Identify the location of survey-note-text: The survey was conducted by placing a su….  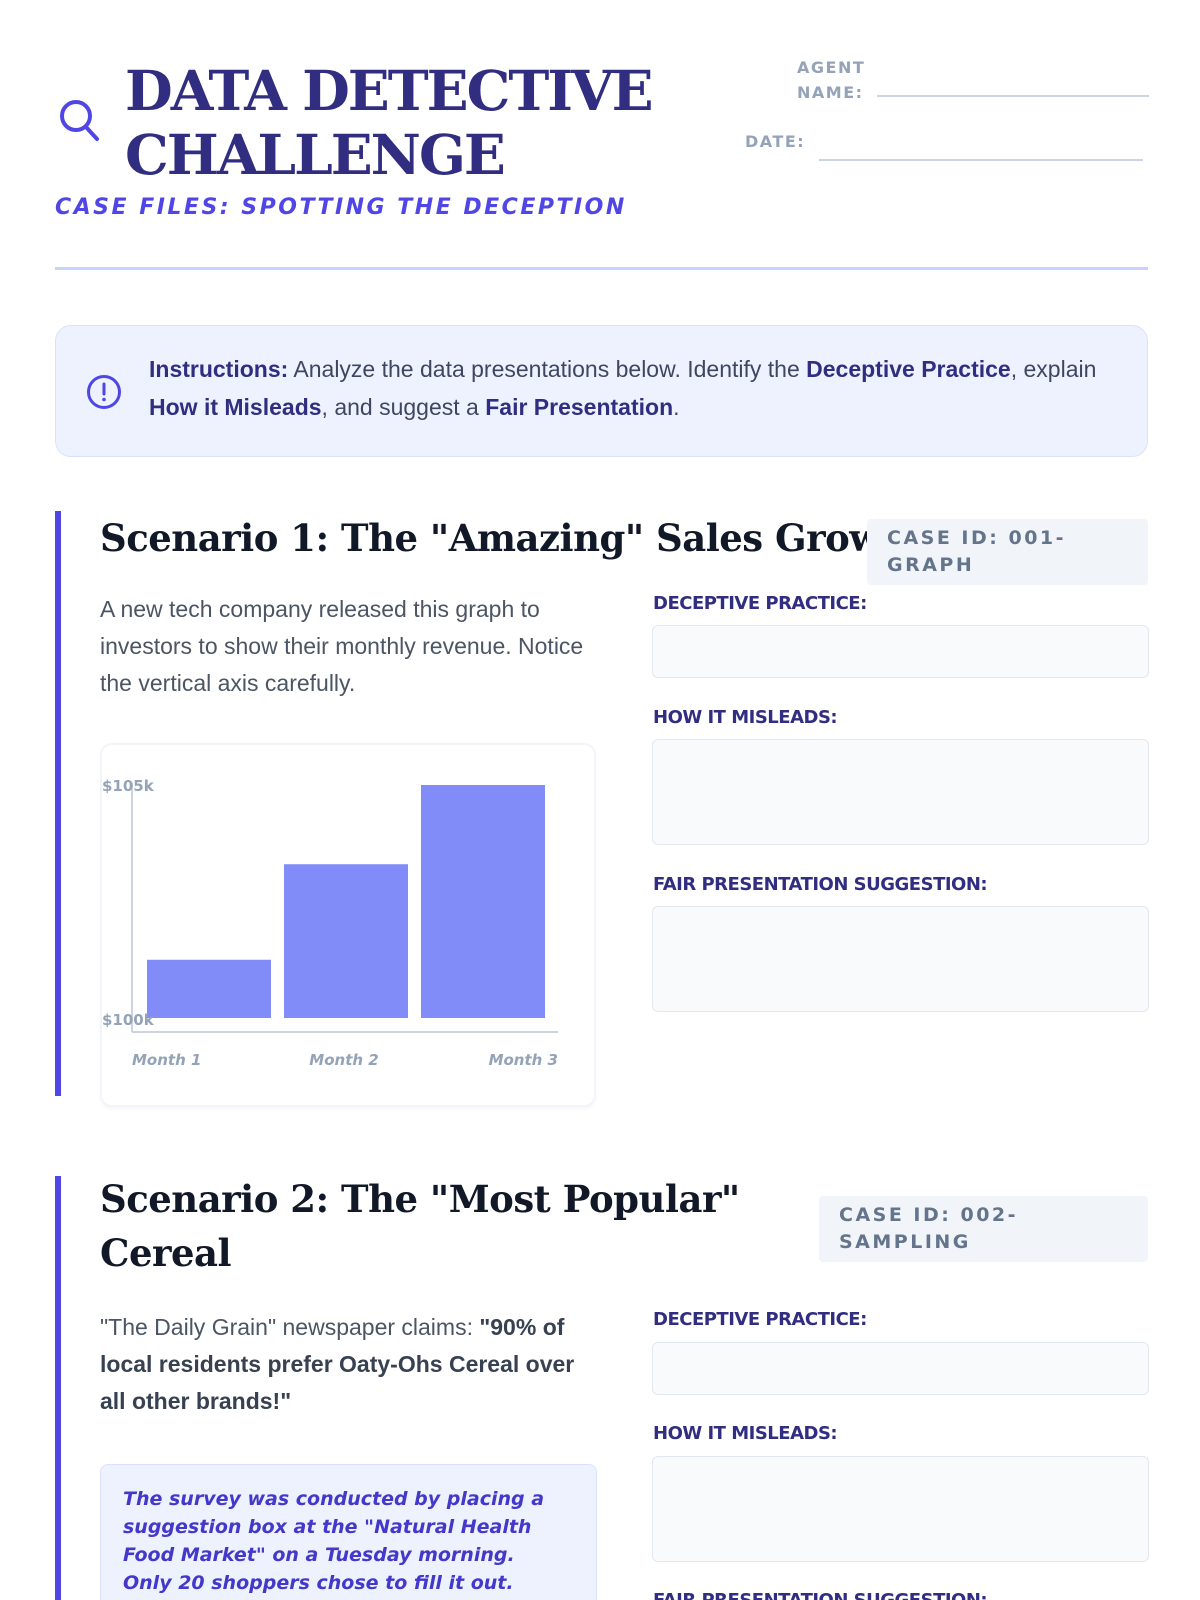
(334, 1541).